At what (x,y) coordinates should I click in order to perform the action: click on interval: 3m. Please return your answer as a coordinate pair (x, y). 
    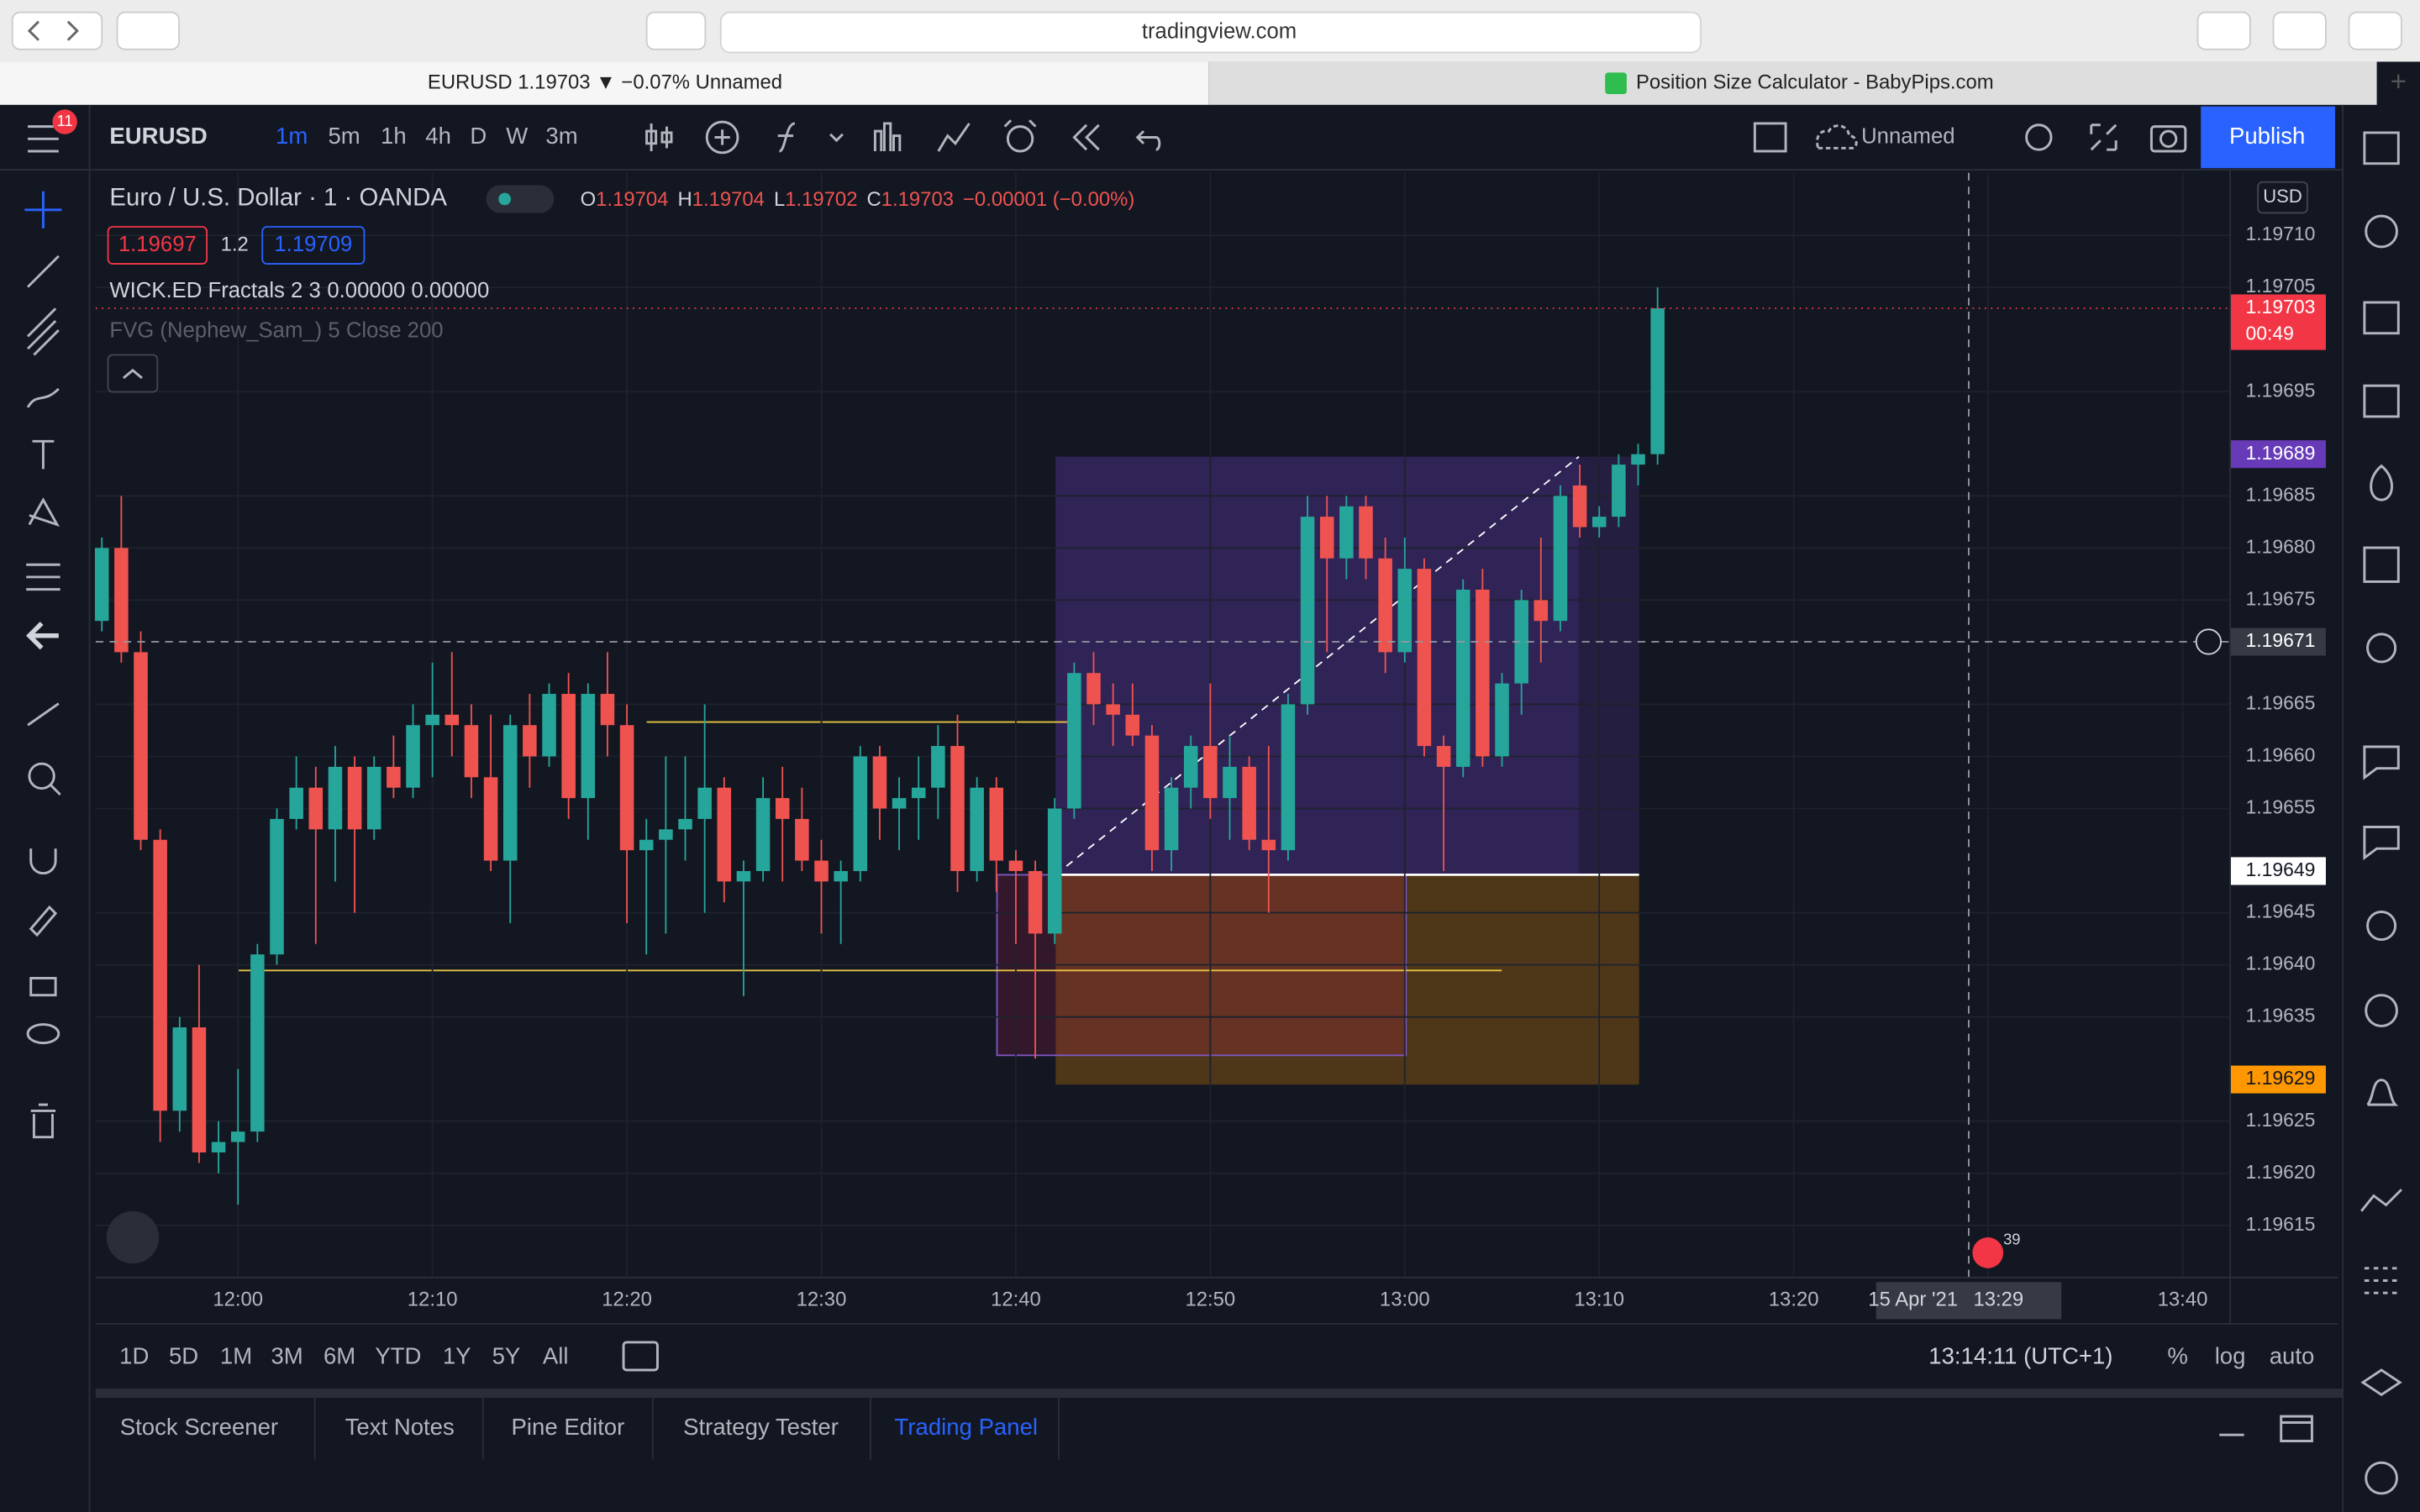
    Looking at the image, I should click on (561, 136).